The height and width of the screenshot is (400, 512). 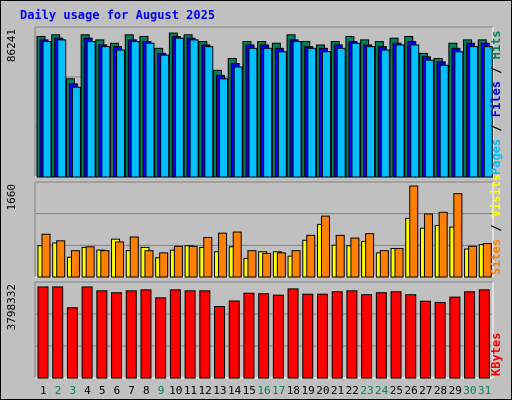 I want to click on day-label: 4, so click(x=87, y=390).